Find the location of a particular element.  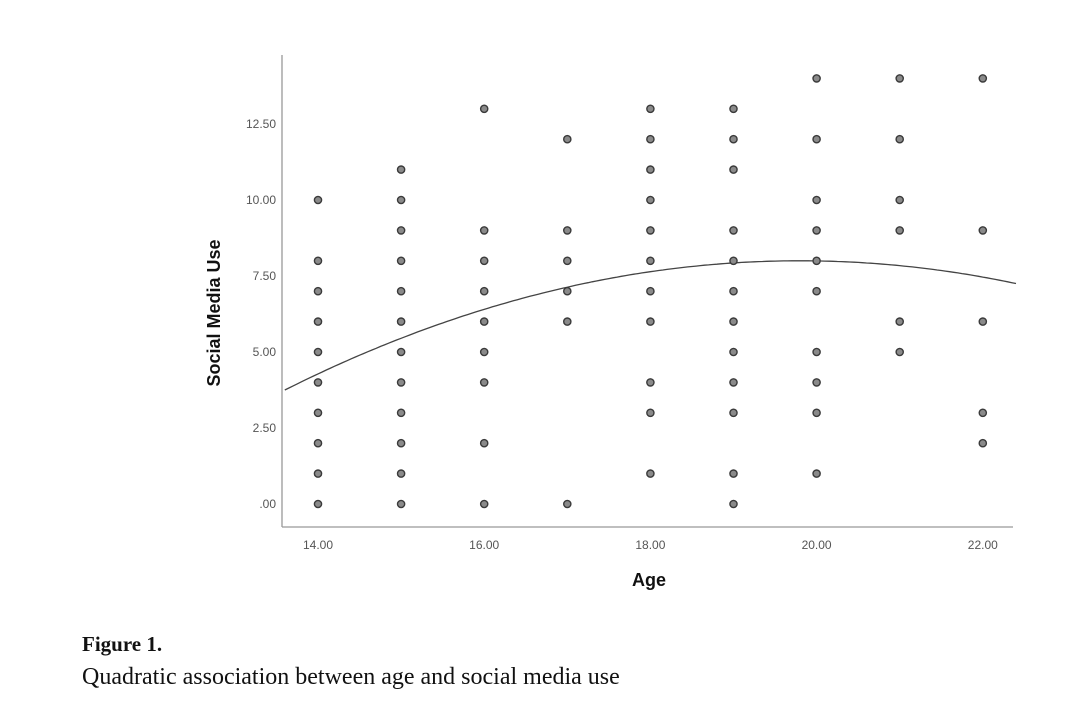

x-tick-label: 14.00 is located at coordinates (318, 545).